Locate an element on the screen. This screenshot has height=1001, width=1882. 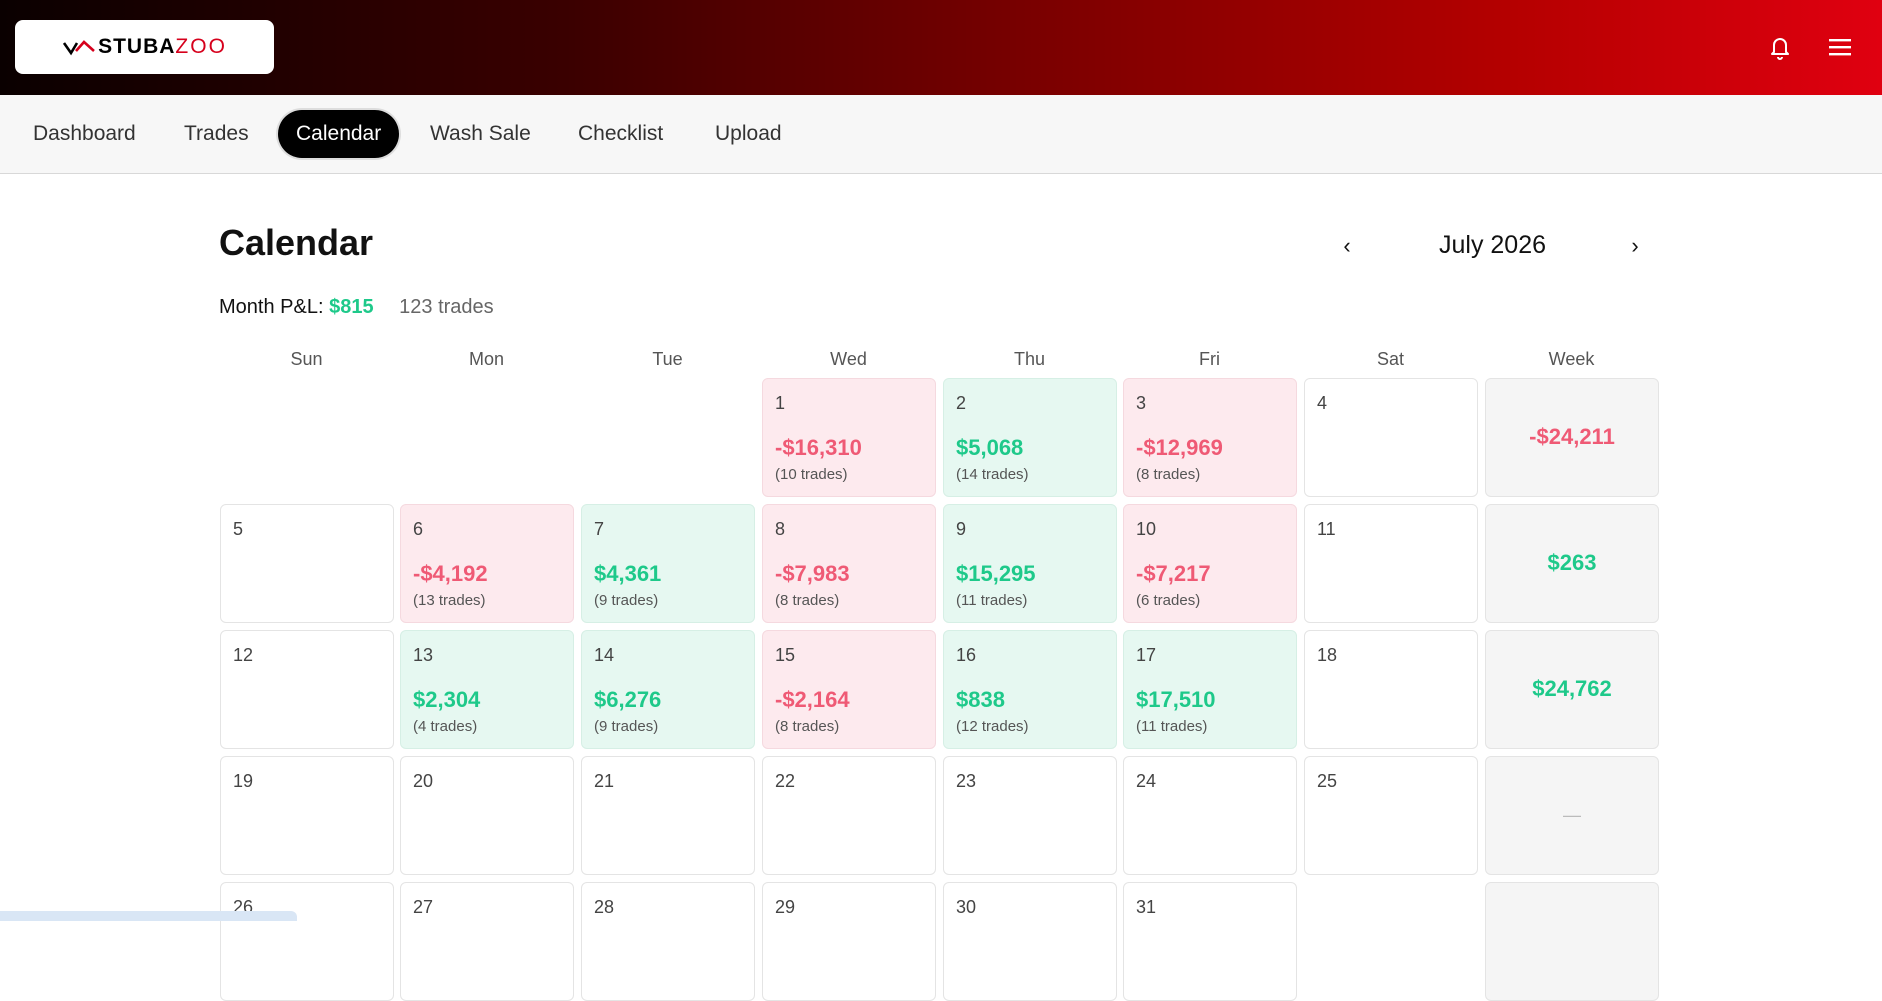
day-pnl: $15,295 is located at coordinates (996, 573).